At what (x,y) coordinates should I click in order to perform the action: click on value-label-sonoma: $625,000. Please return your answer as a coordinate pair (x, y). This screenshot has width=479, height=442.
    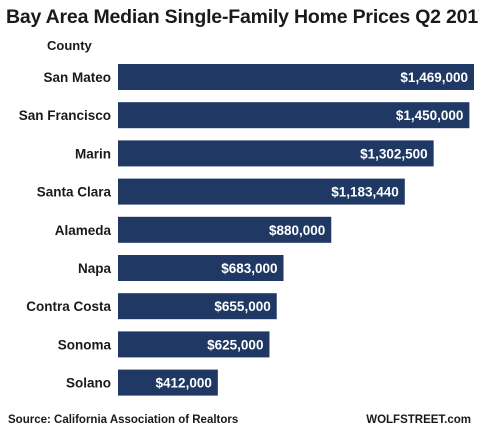
    Looking at the image, I should click on (235, 344).